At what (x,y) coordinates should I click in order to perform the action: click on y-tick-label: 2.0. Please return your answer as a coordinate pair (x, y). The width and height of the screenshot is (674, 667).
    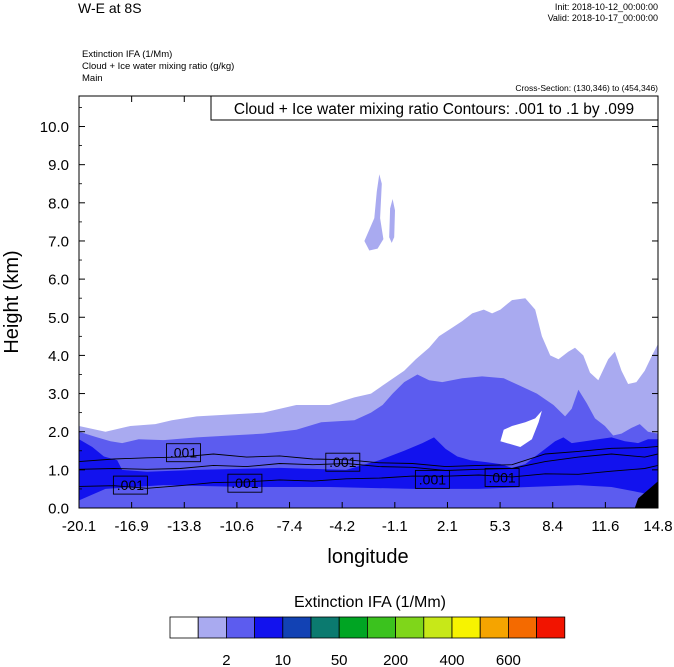
    Looking at the image, I should click on (58, 432).